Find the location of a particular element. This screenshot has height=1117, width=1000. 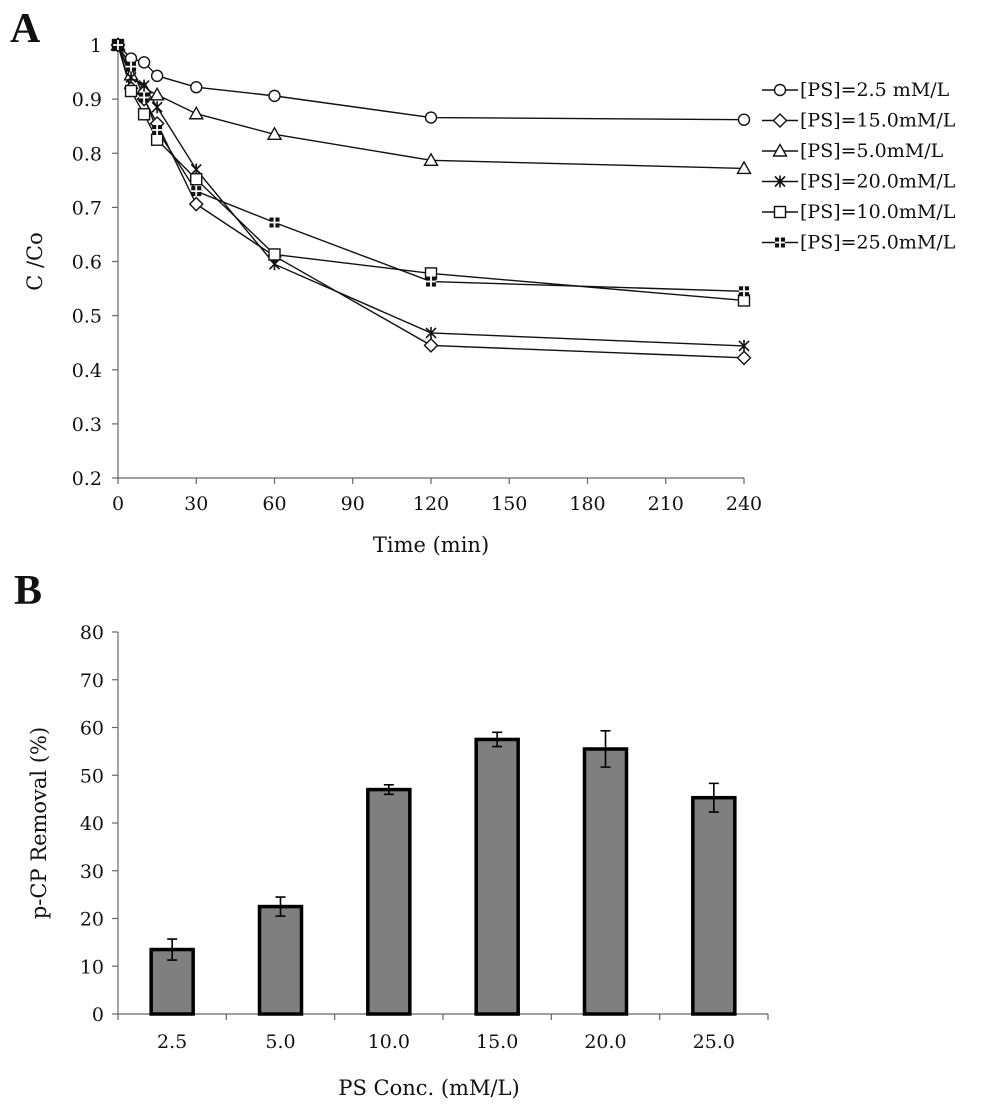

y-tick-label-b: 20 is located at coordinates (92, 920).